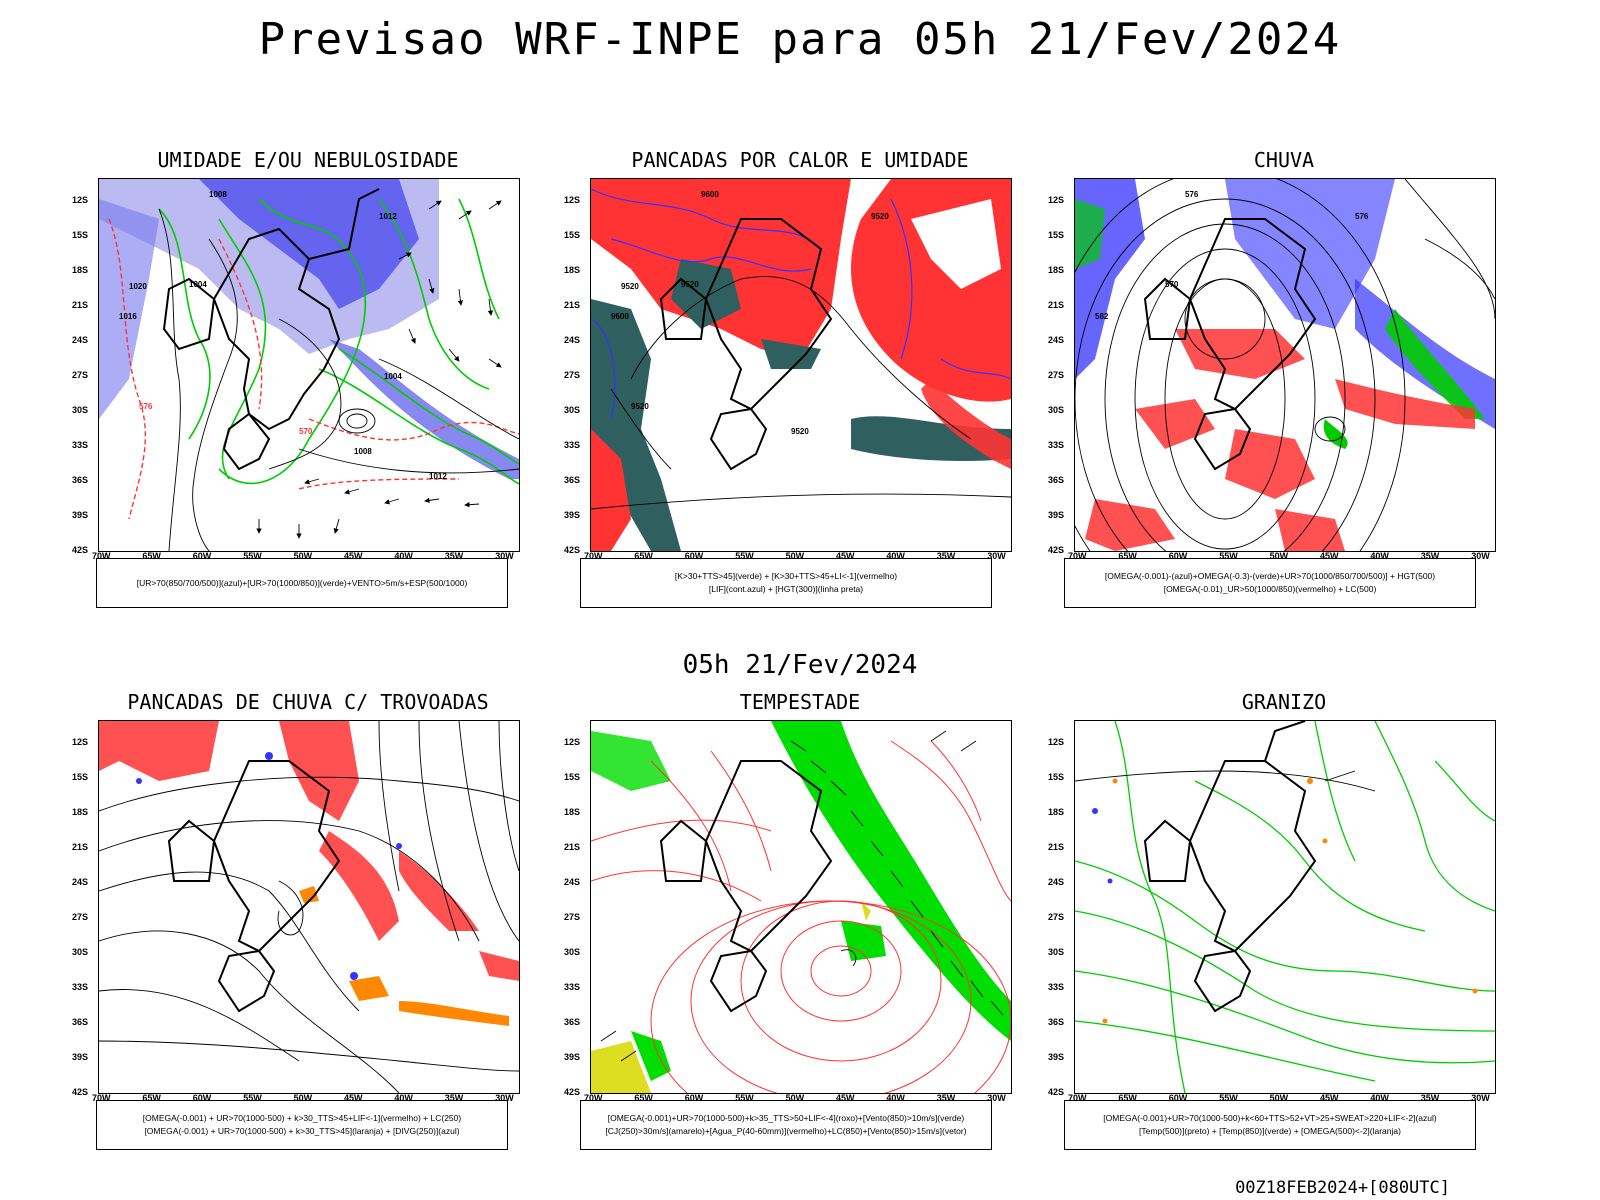 The width and height of the screenshot is (1600, 1200). Describe the element at coordinates (363, 451) in the screenshot. I see `contour-label: 1008` at that location.